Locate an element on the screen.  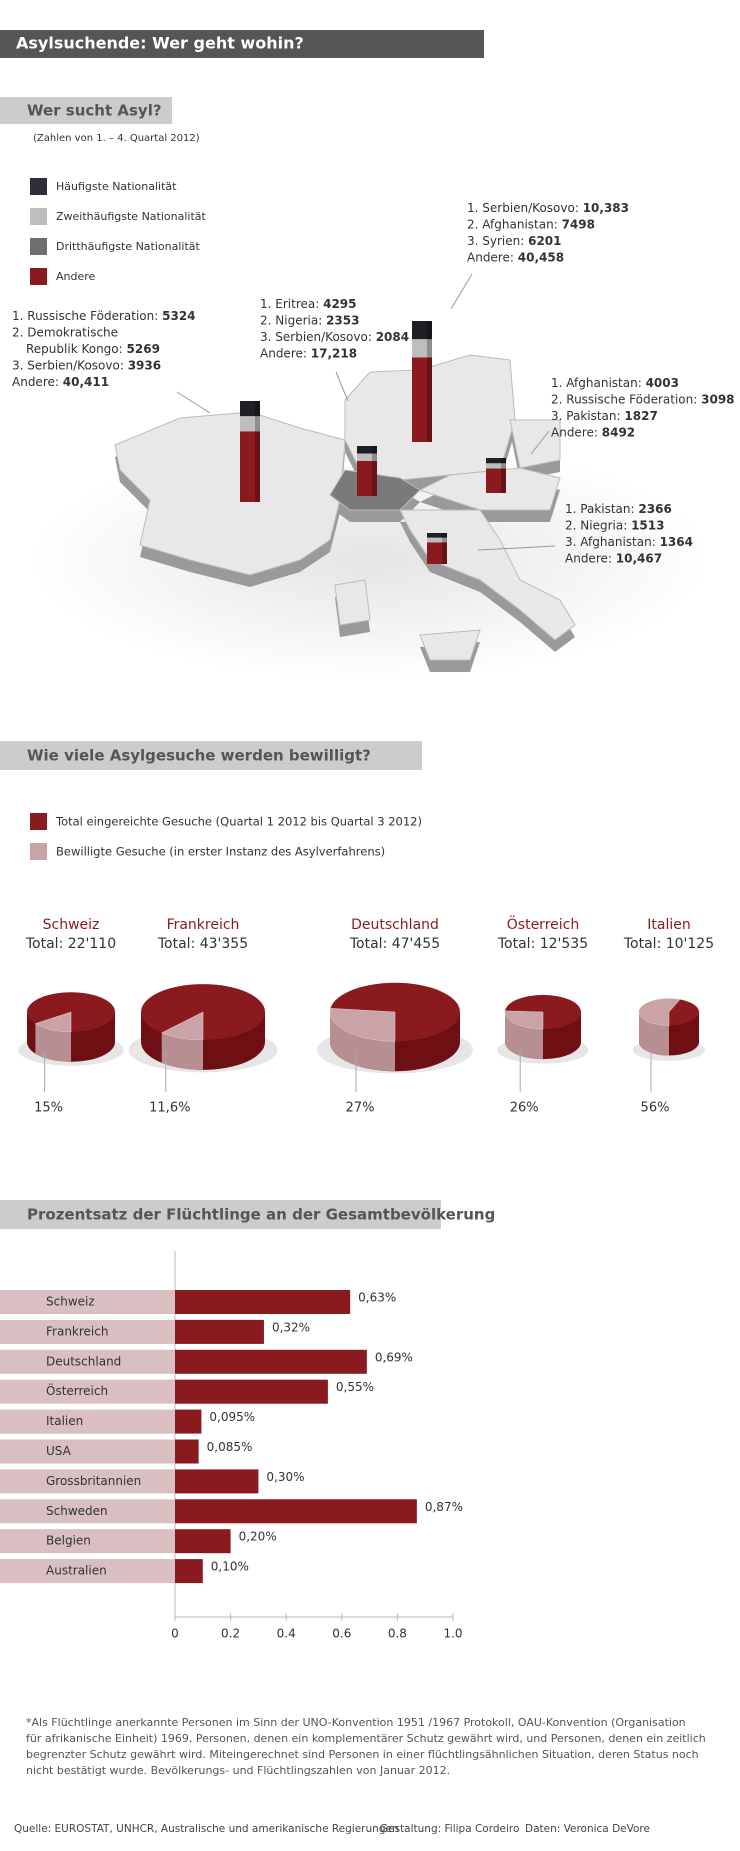
x-tick-label: 0.6 is located at coordinates (341, 1634).